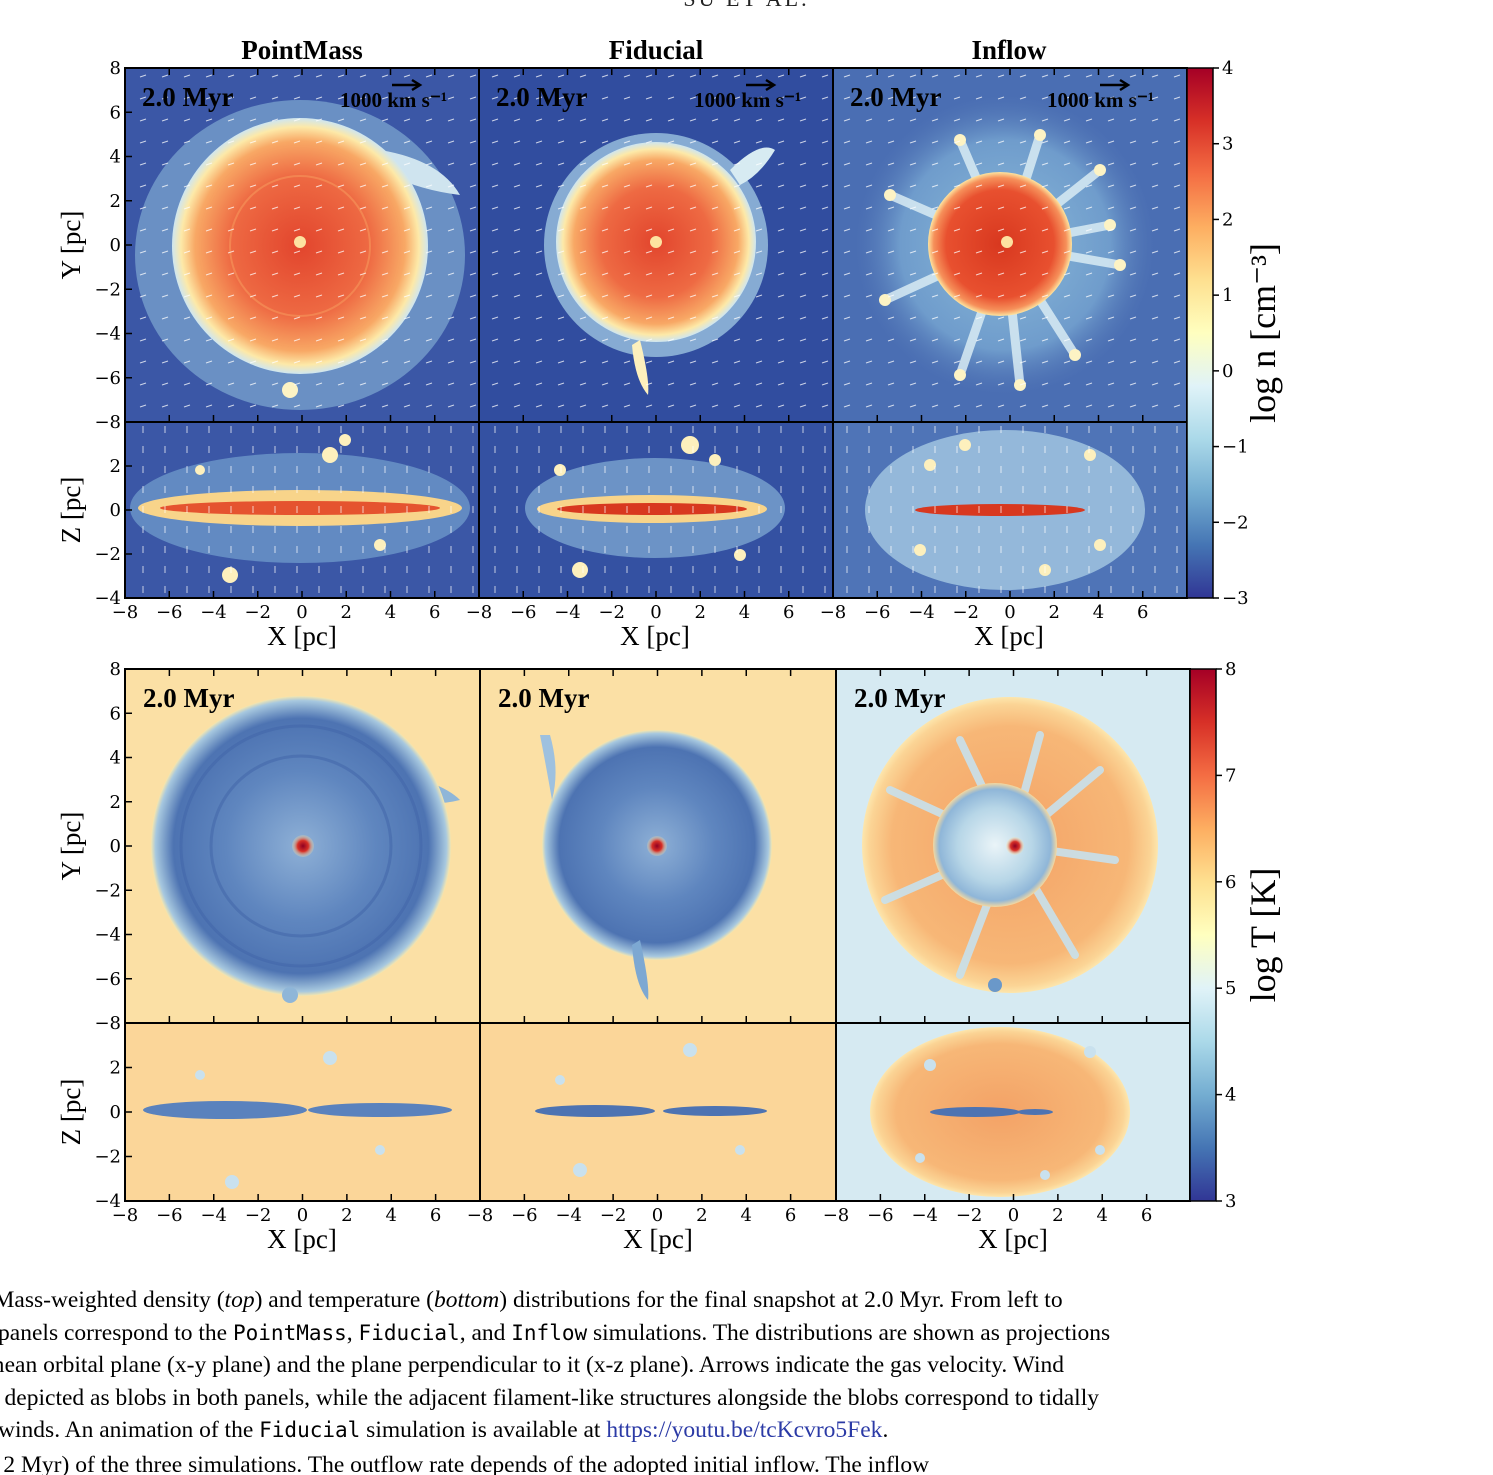  What do you see at coordinates (71, 245) in the screenshot?
I see `y-axis-label: Y [pc]` at bounding box center [71, 245].